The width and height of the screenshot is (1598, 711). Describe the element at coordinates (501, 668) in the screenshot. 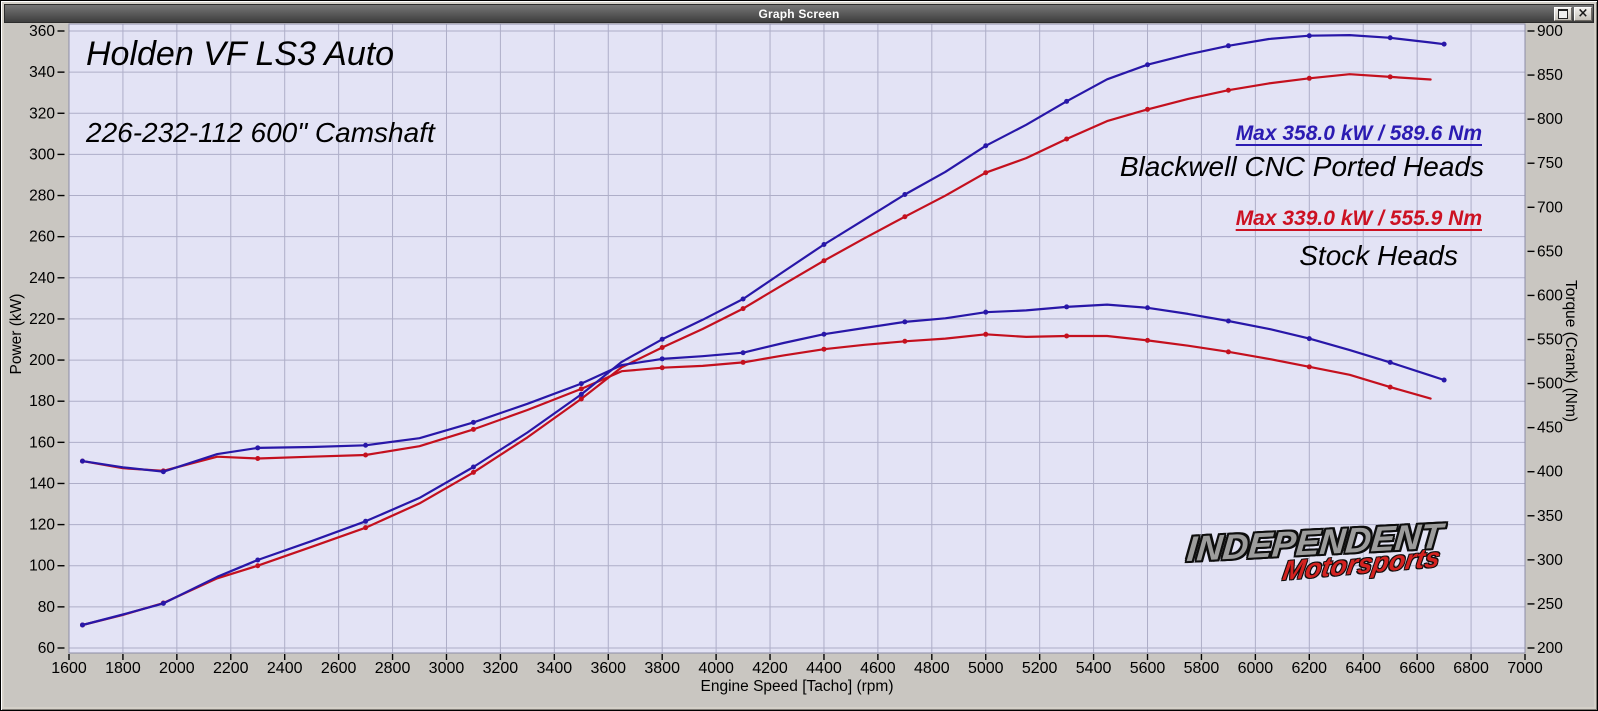

I see `tick-label-rpm: 3200` at that location.